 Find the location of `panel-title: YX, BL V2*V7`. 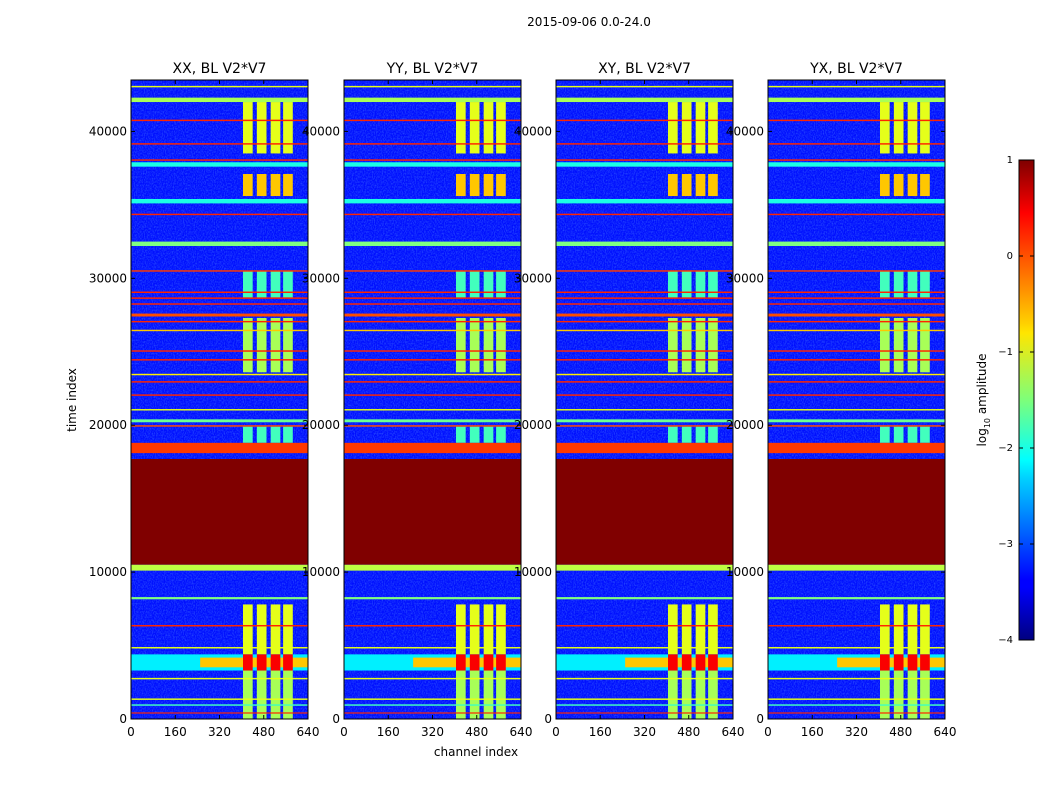

panel-title: YX, BL V2*V7 is located at coordinates (856, 69).